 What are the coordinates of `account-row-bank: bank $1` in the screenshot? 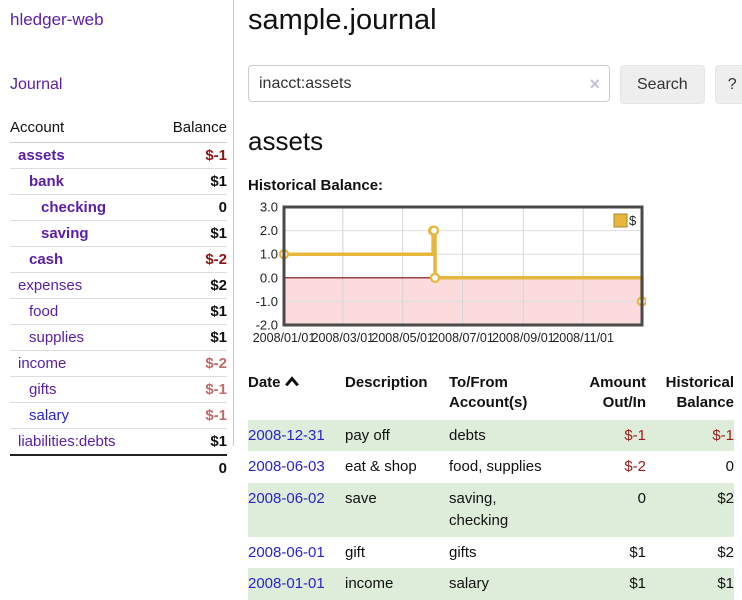 It's located at (118, 181).